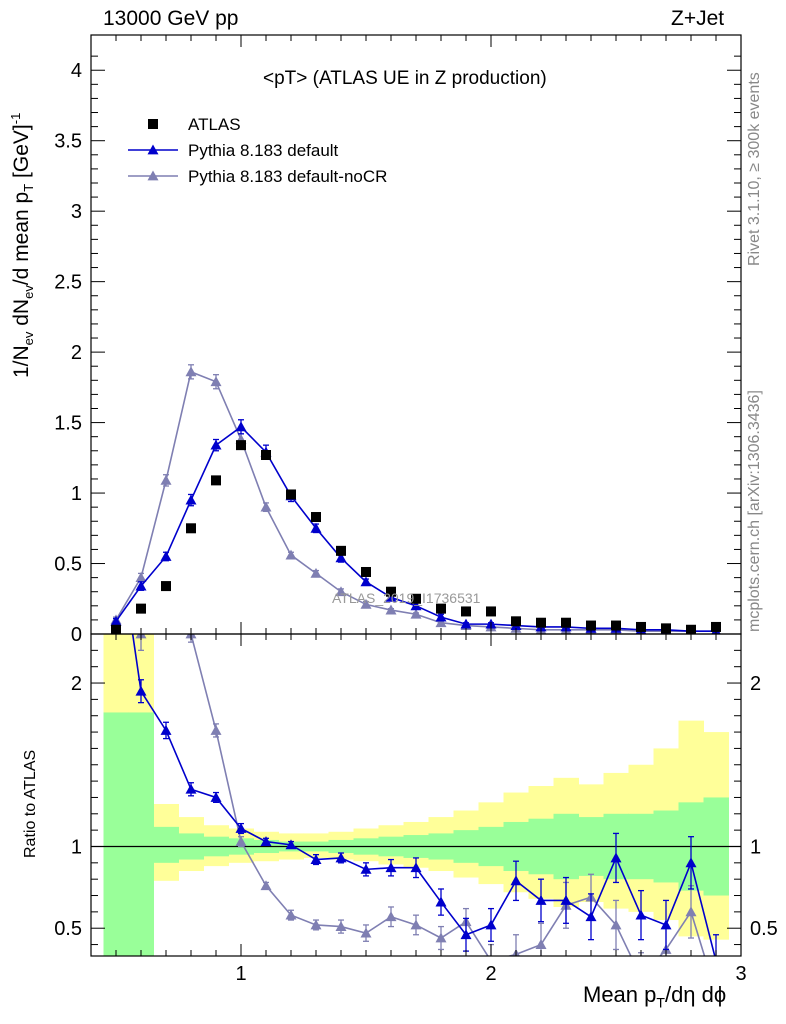 Image resolution: width=786 pixels, height=1024 pixels. What do you see at coordinates (490, 974) in the screenshot?
I see `x-tick-label: 2` at bounding box center [490, 974].